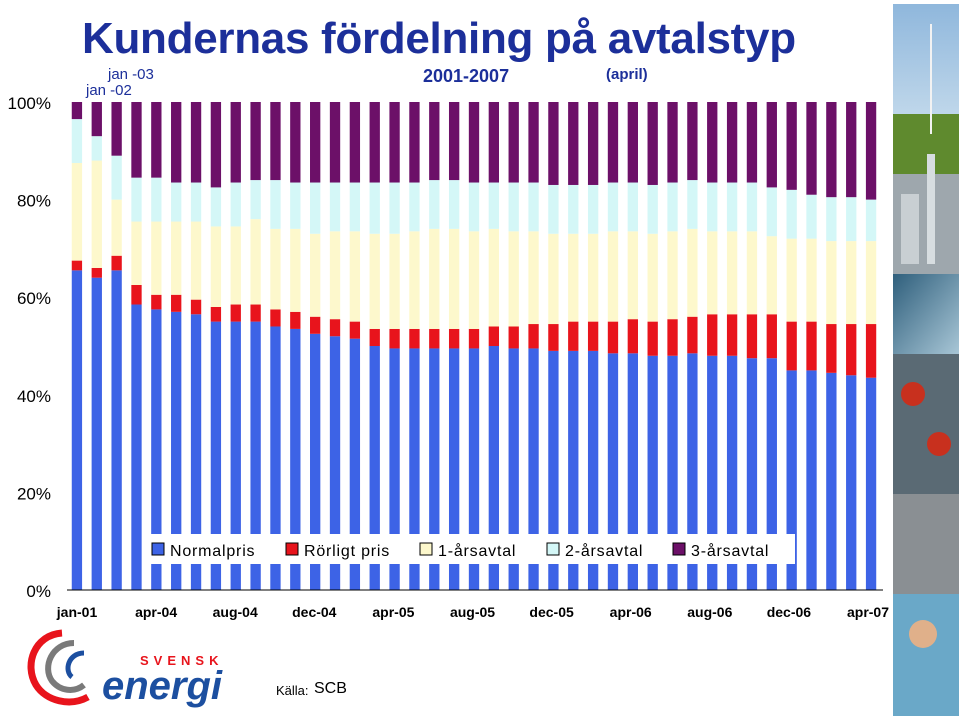 The height and width of the screenshot is (720, 959). Describe the element at coordinates (910, 229) in the screenshot. I see `plant-building` at that location.